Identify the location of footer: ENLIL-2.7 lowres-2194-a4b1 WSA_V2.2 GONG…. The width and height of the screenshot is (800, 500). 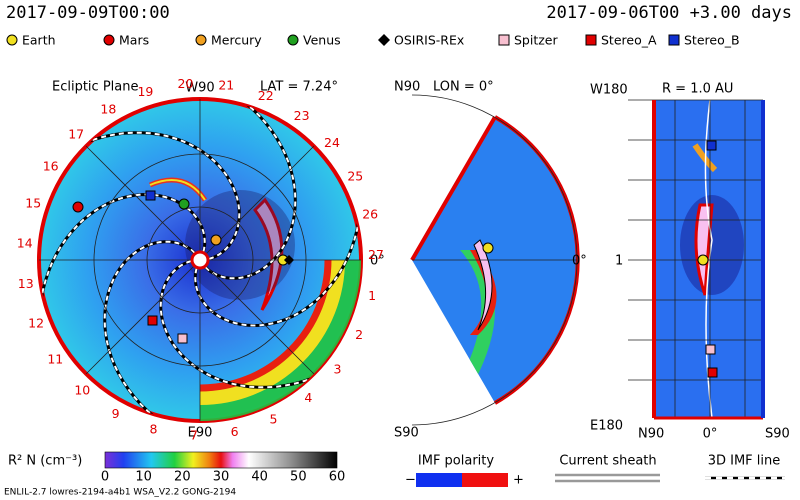
(120, 493).